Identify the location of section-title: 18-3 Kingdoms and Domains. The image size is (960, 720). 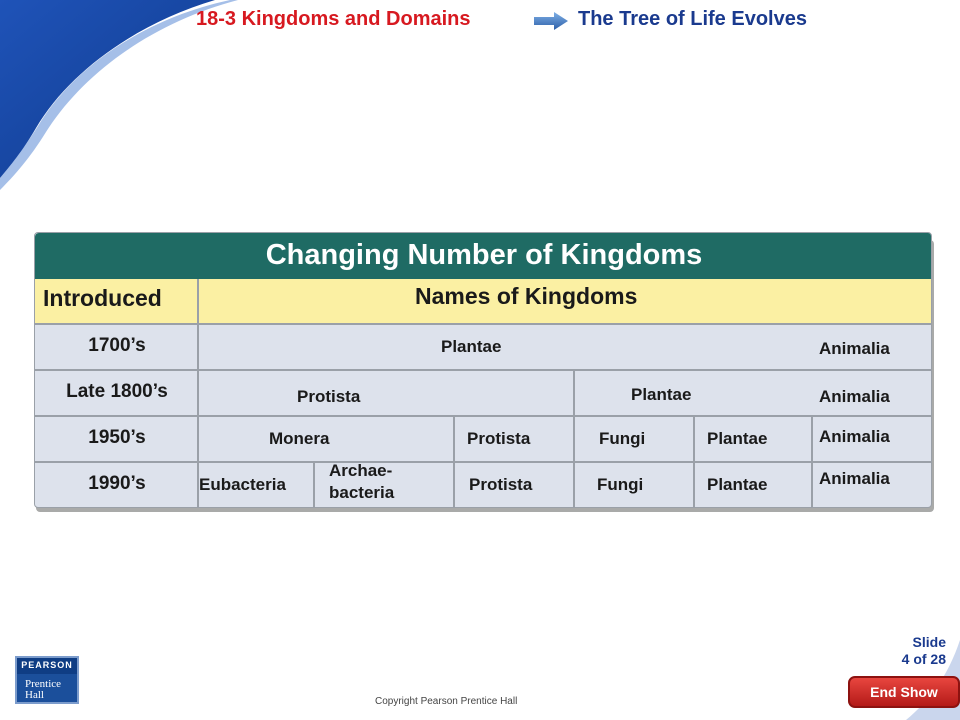
(333, 19).